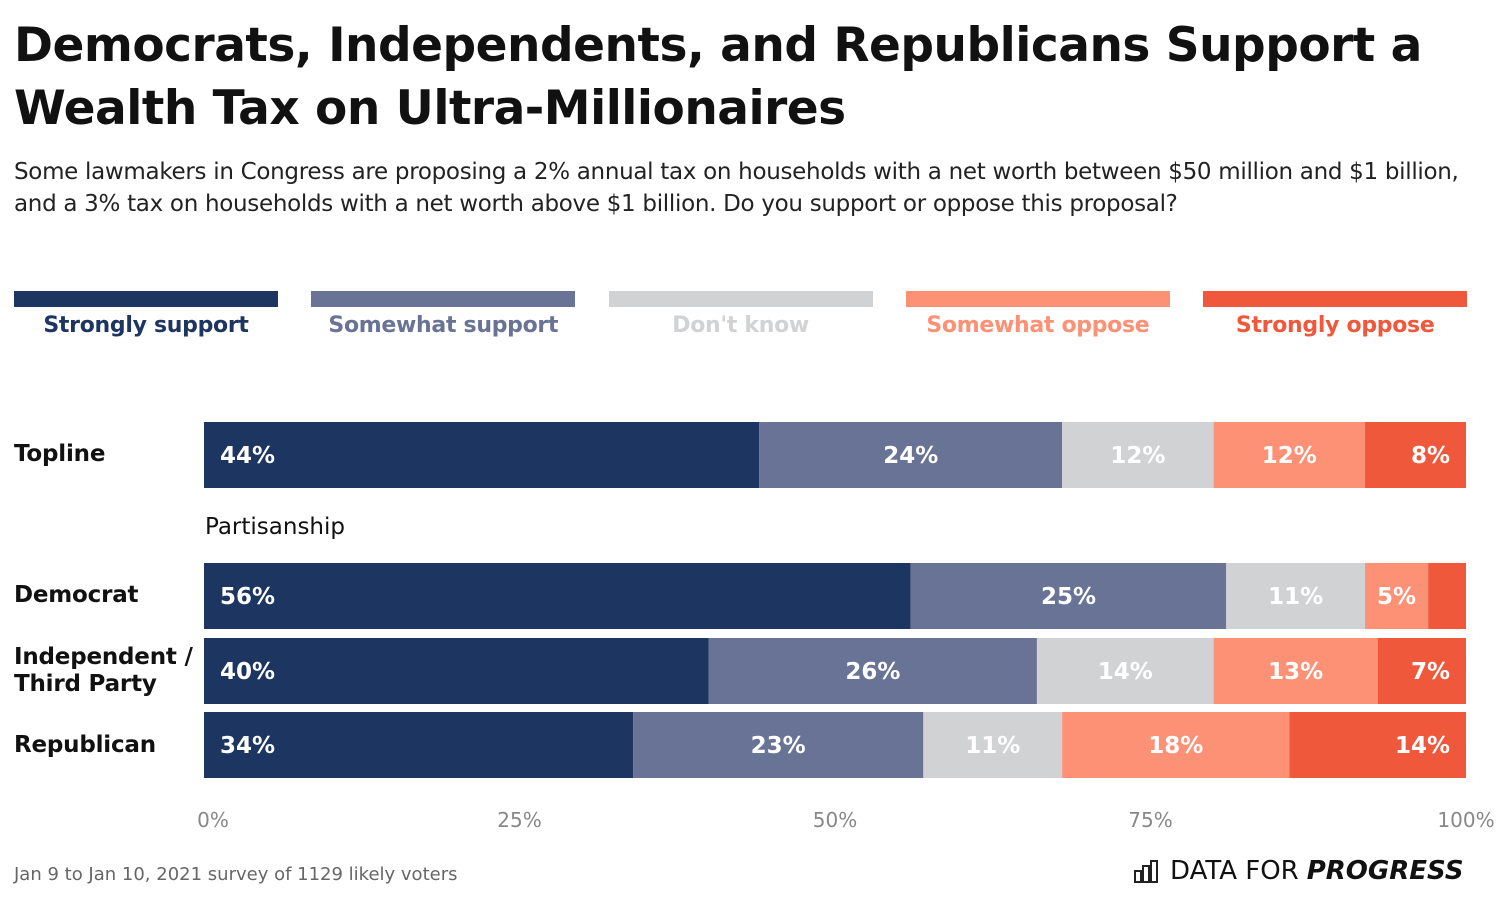 Image resolution: width=1500 pixels, height=900 pixels. Describe the element at coordinates (247, 597) in the screenshot. I see `data-label: 56%` at that location.